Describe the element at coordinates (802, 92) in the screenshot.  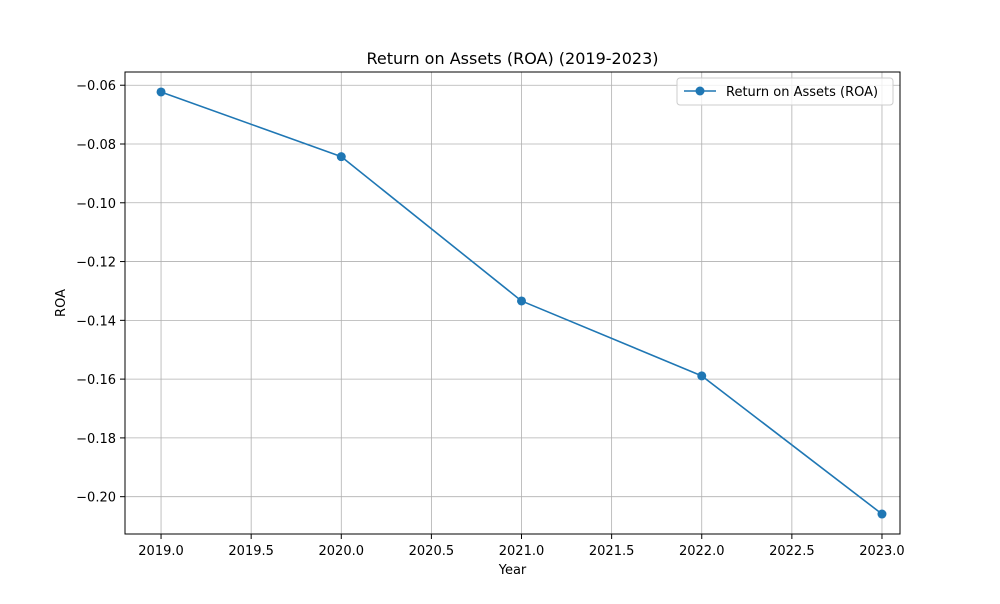
I see `legend-label: Return on Assets (ROA)` at that location.